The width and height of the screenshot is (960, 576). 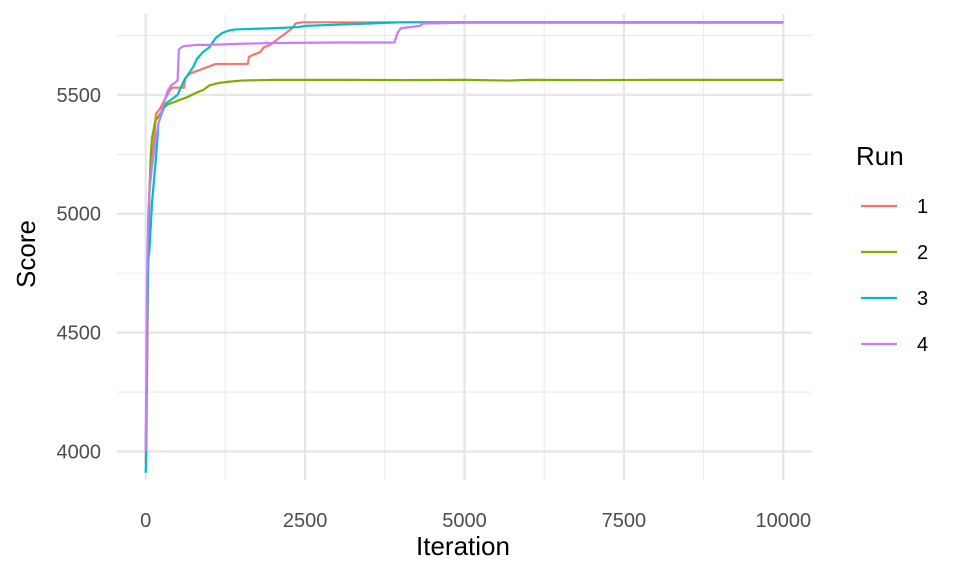 I want to click on x-tick-label: 0, so click(x=145, y=521).